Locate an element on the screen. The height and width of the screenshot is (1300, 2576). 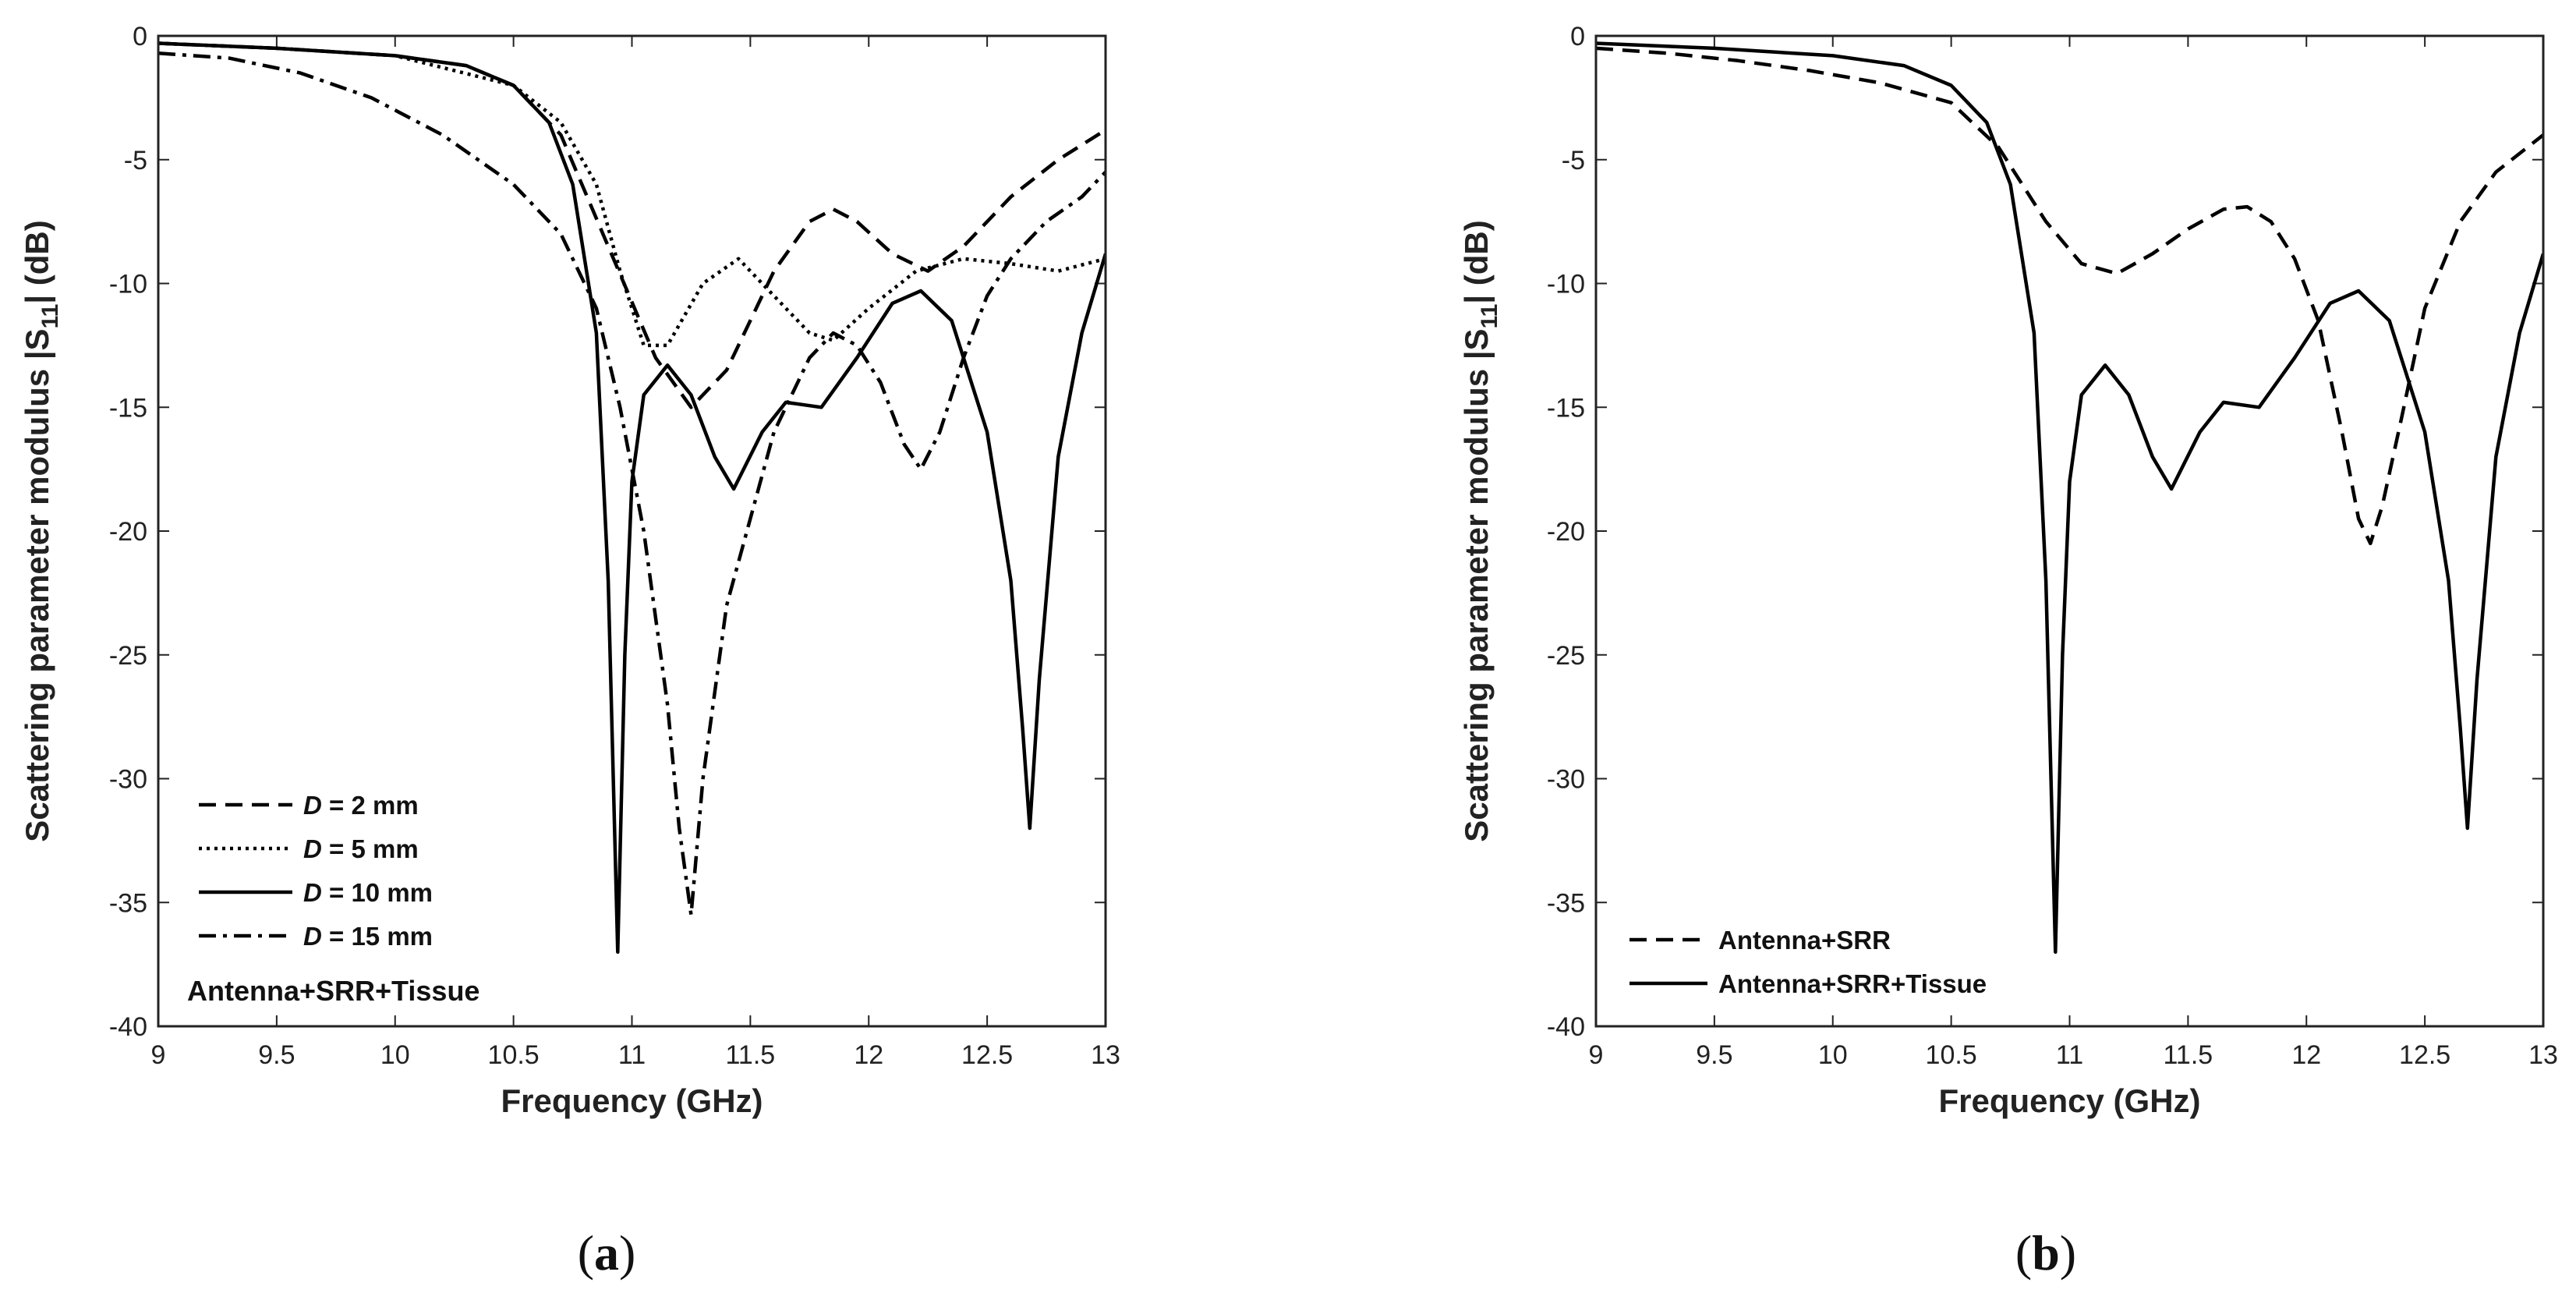
legend-text: = 2 mm is located at coordinates (370, 806).